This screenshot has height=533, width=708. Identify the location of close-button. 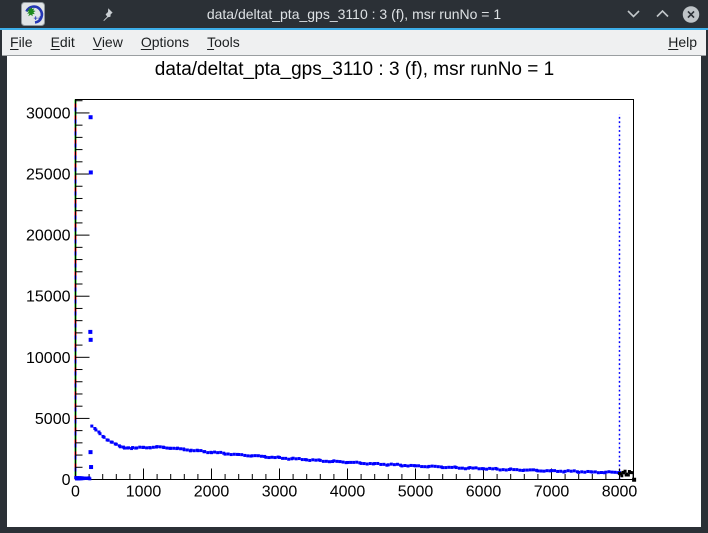
(691, 14).